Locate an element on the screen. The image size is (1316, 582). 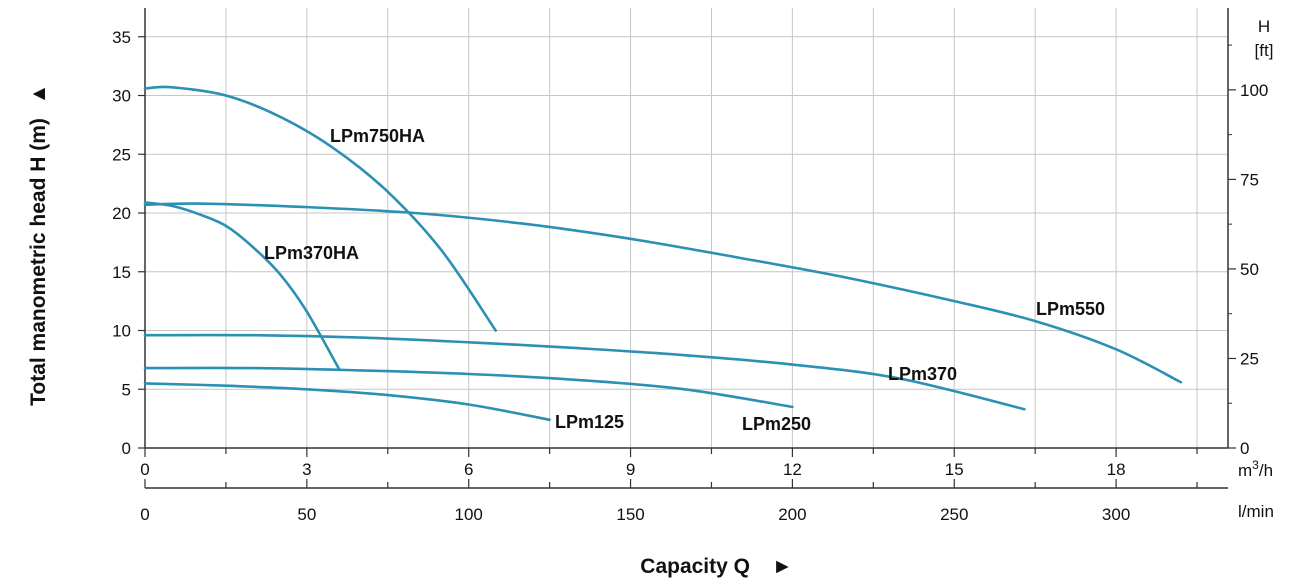
y-tick-label: 10 is located at coordinates (121, 331).